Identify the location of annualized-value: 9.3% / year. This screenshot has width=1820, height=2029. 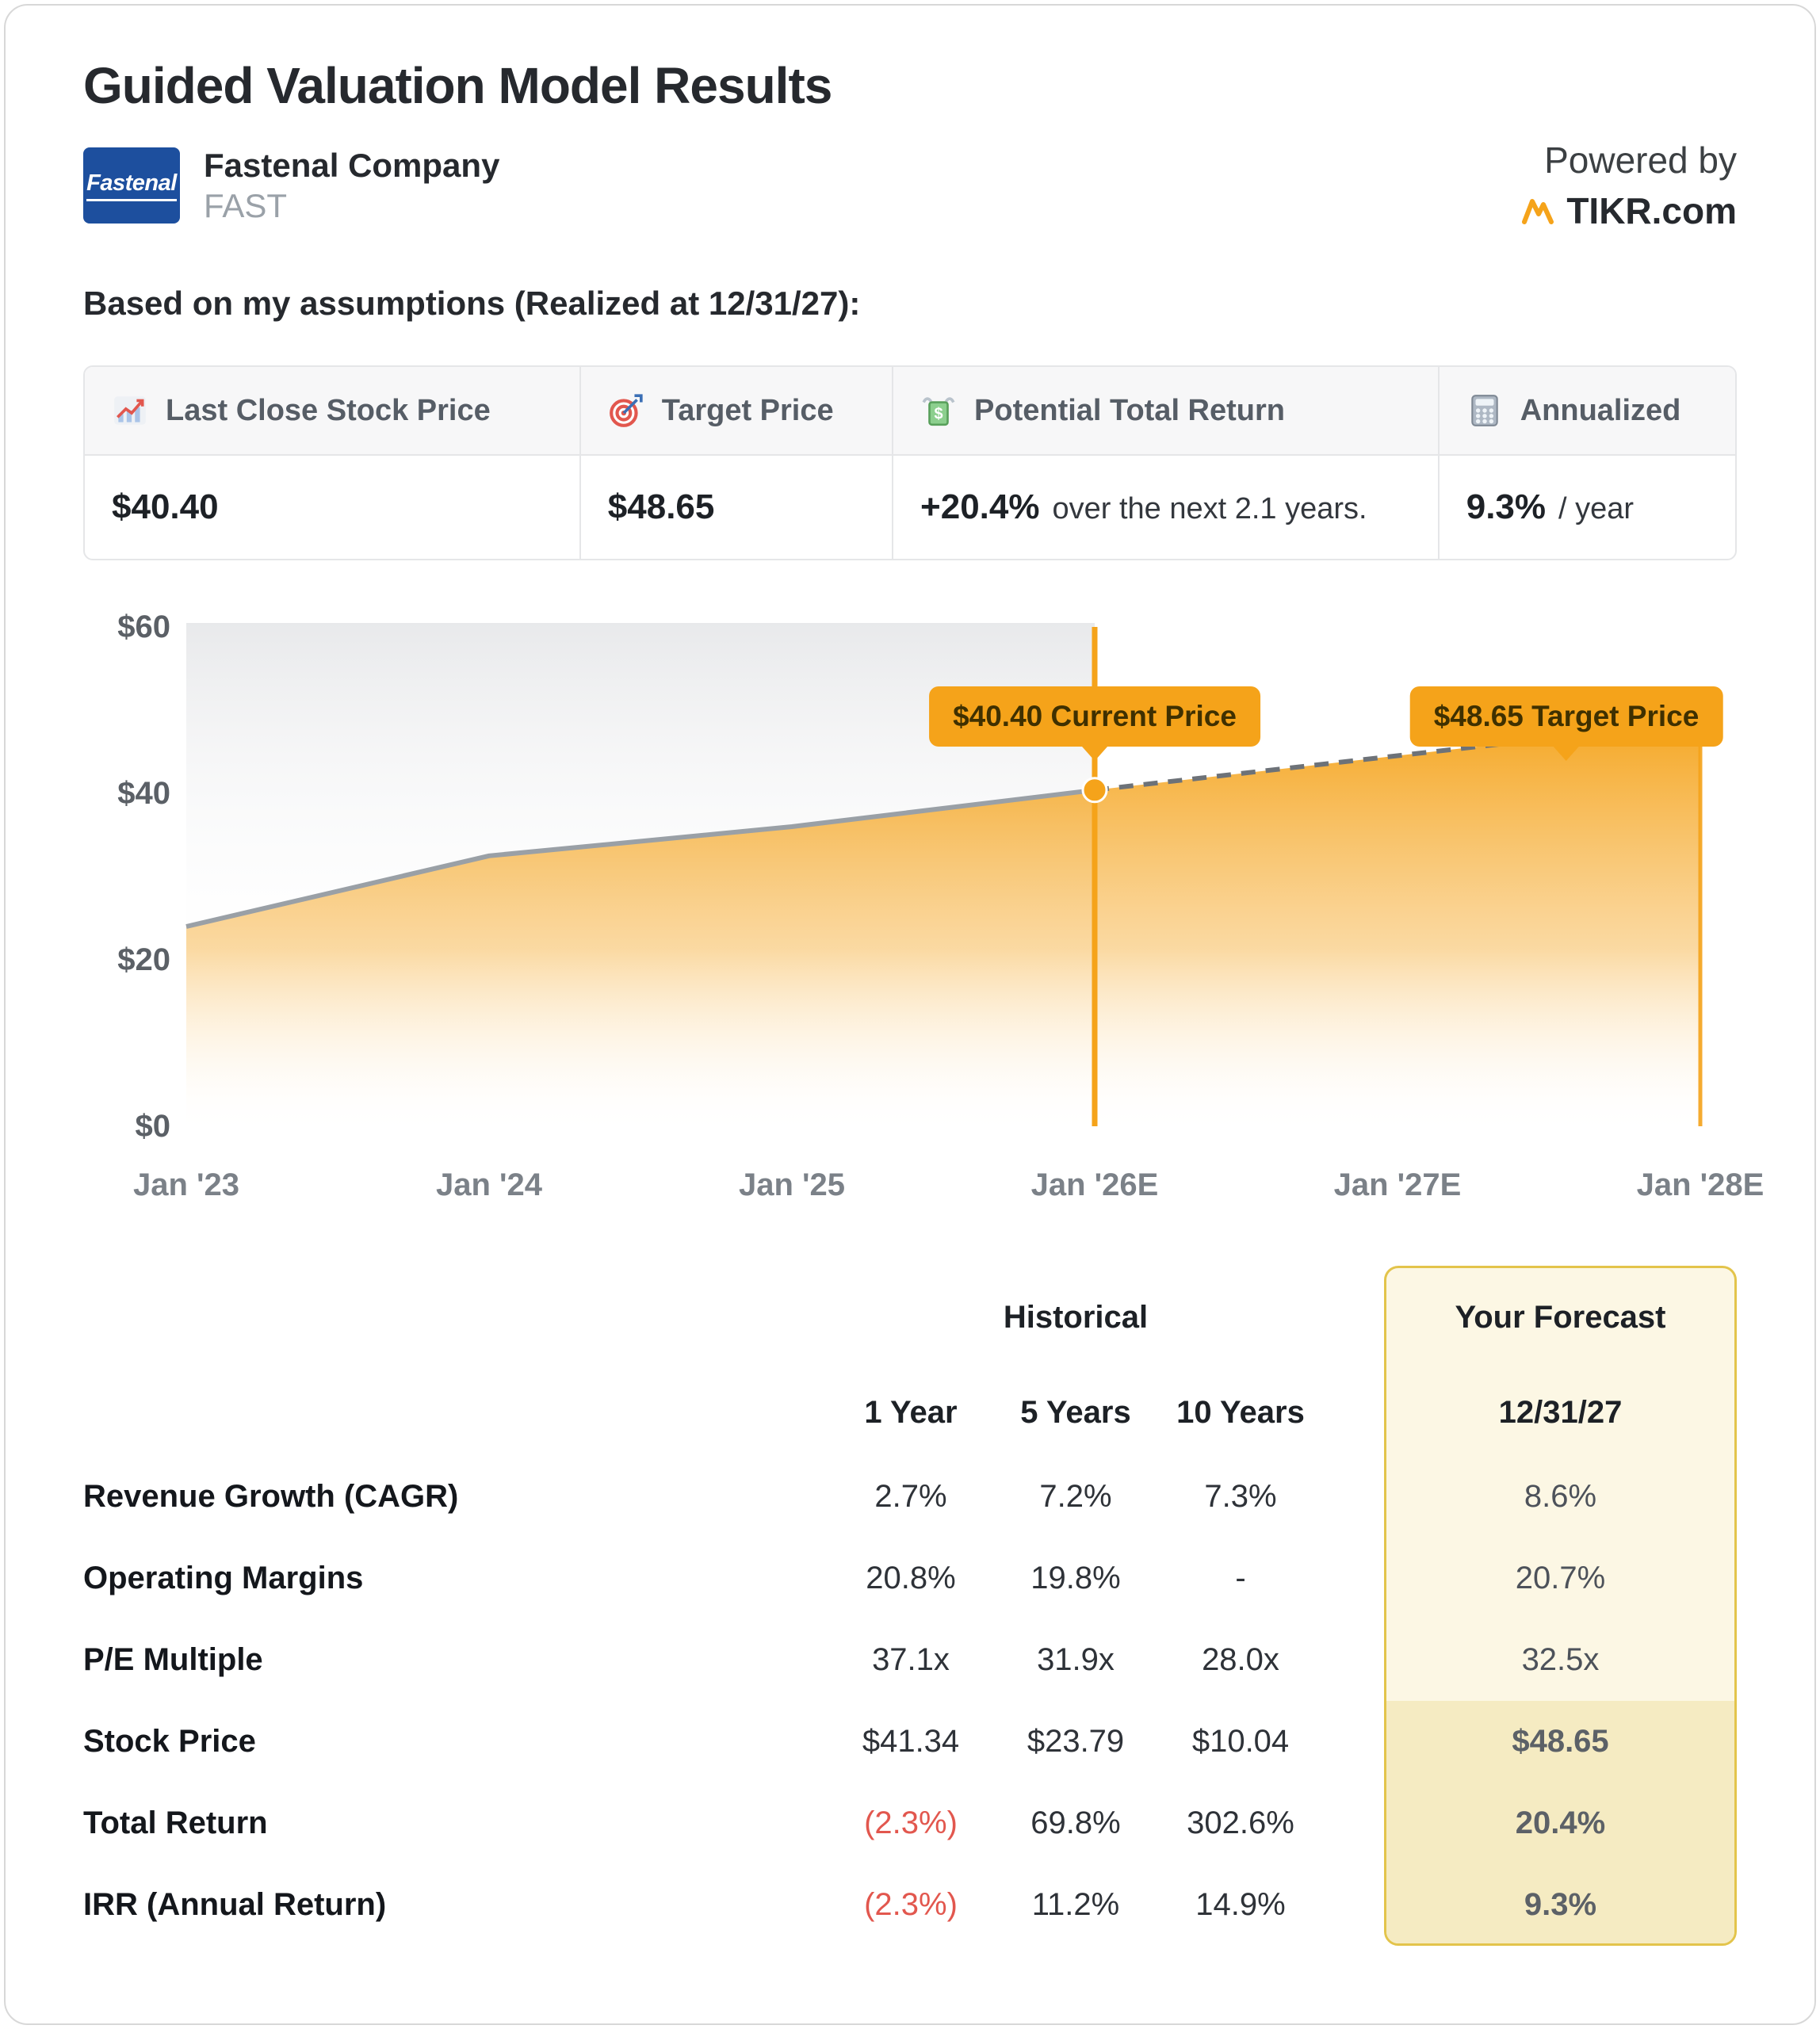
(1586, 507).